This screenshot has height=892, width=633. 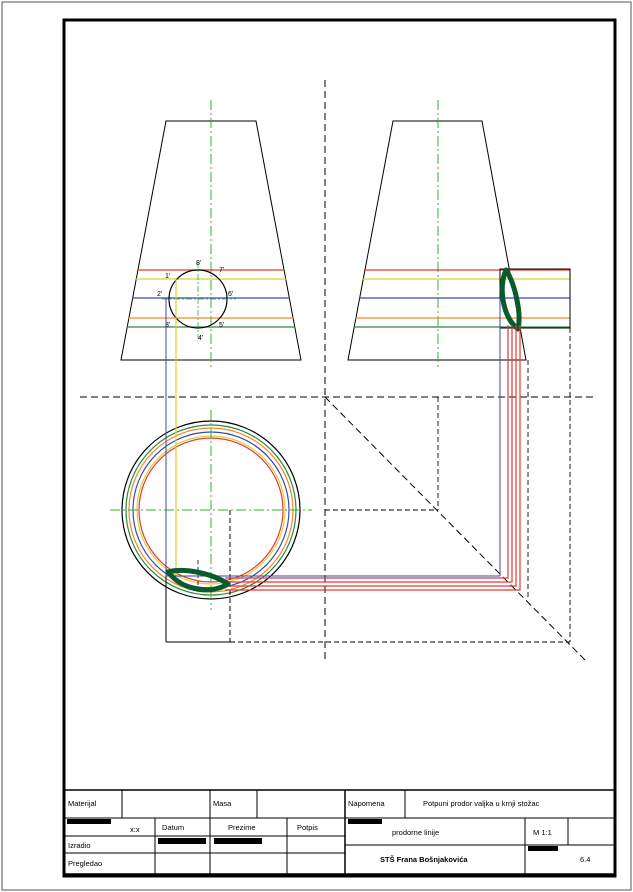 I want to click on intersection-curve-side, so click(x=510, y=299).